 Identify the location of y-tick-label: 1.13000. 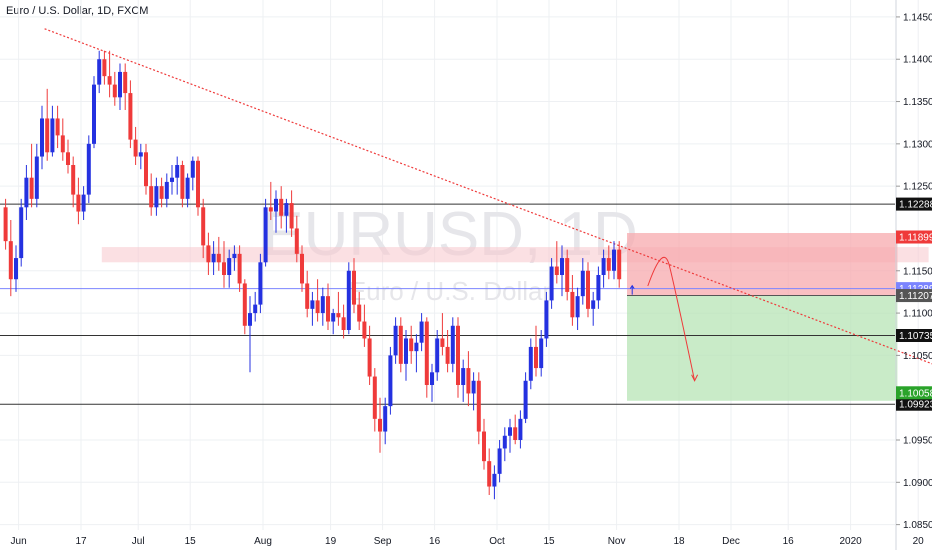
(917, 144).